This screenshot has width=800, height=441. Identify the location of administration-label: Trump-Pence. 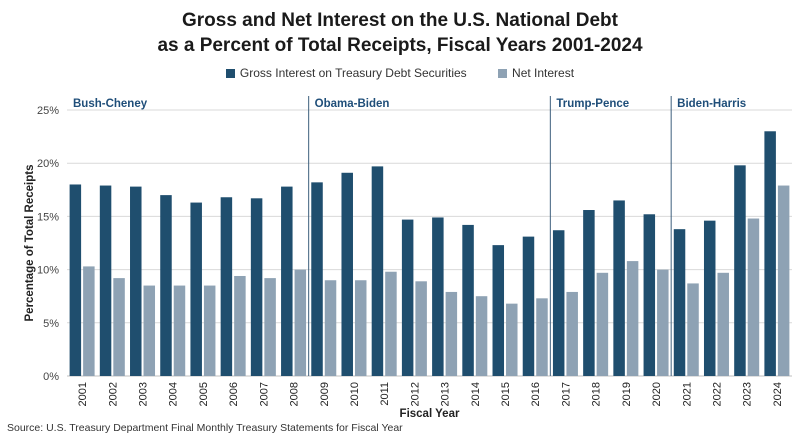
(592, 104).